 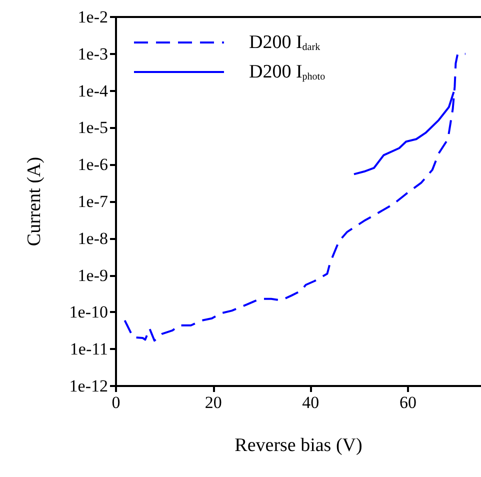 What do you see at coordinates (93, 201) in the screenshot?
I see `y-tick-label: 1e-7` at bounding box center [93, 201].